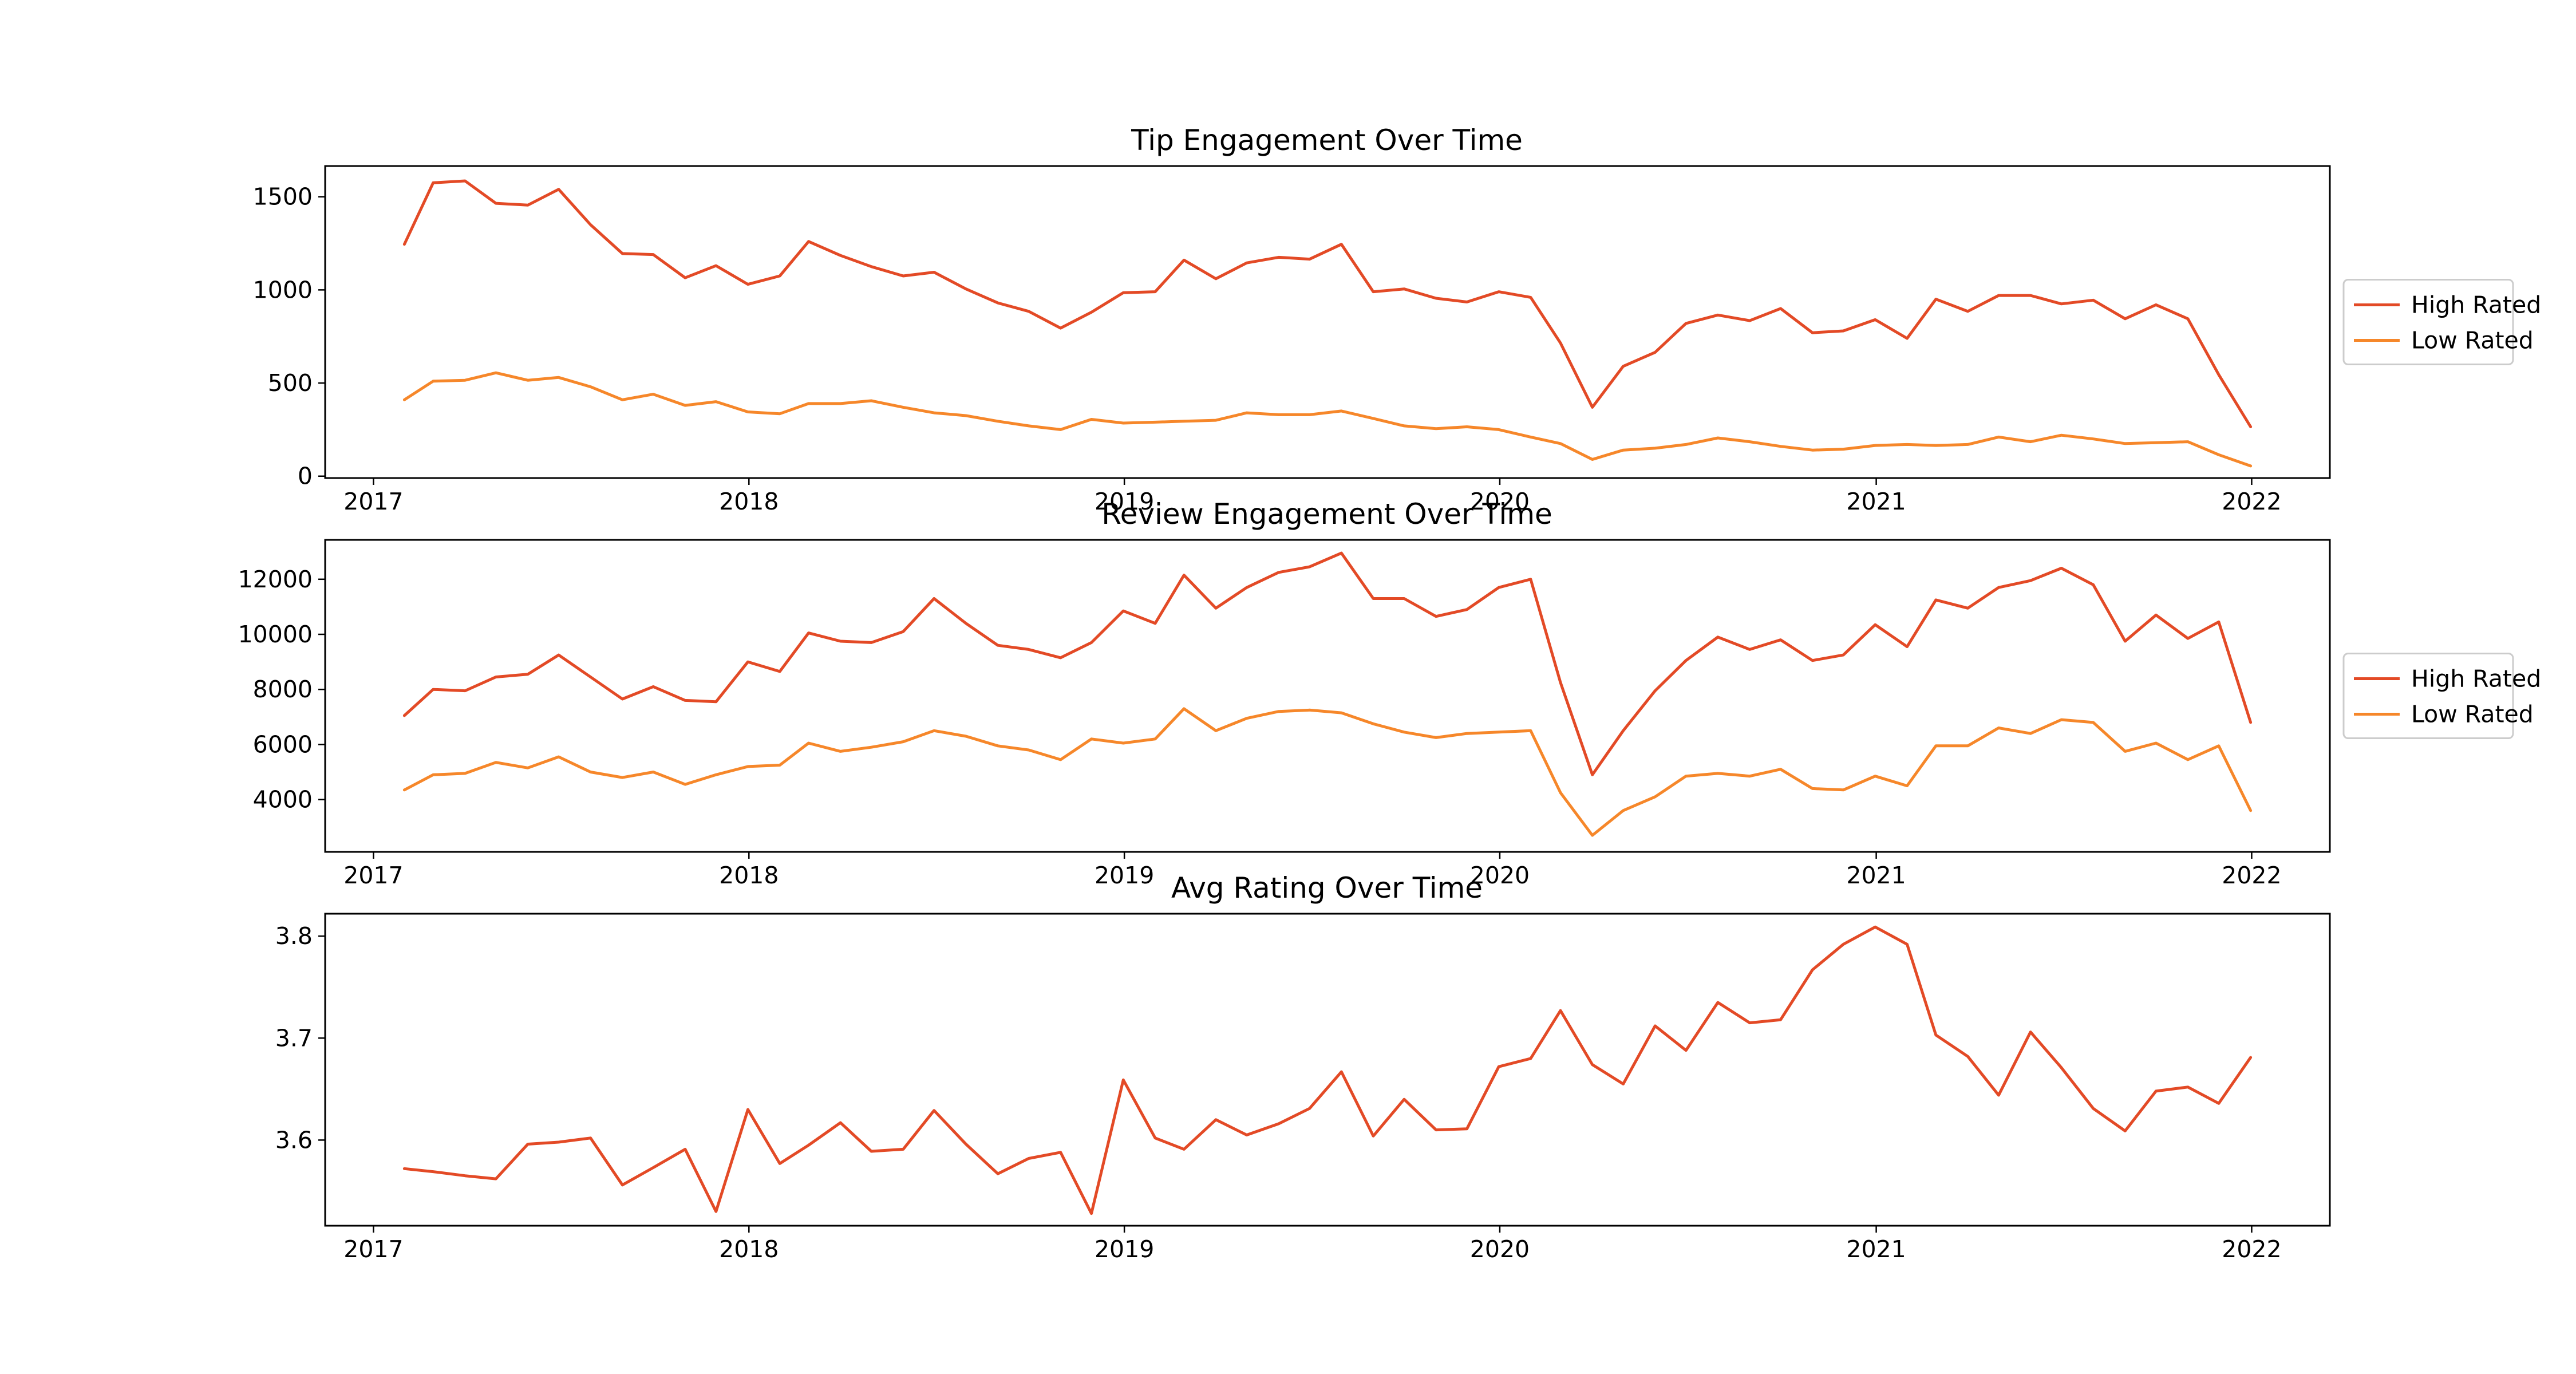 This screenshot has height=1374, width=2576. I want to click on chart-title: Avg Rating Over Time, so click(1327, 888).